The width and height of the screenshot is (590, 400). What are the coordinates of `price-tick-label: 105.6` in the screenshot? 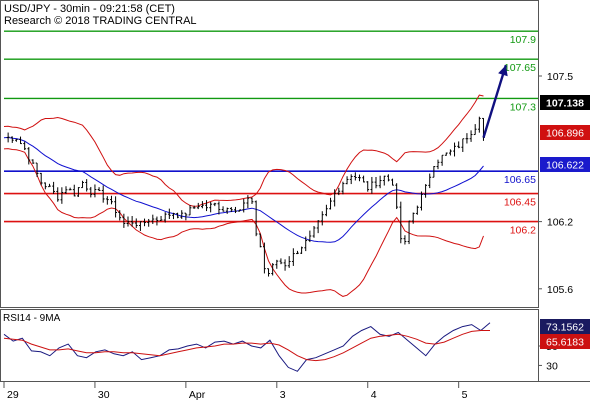 It's located at (560, 290).